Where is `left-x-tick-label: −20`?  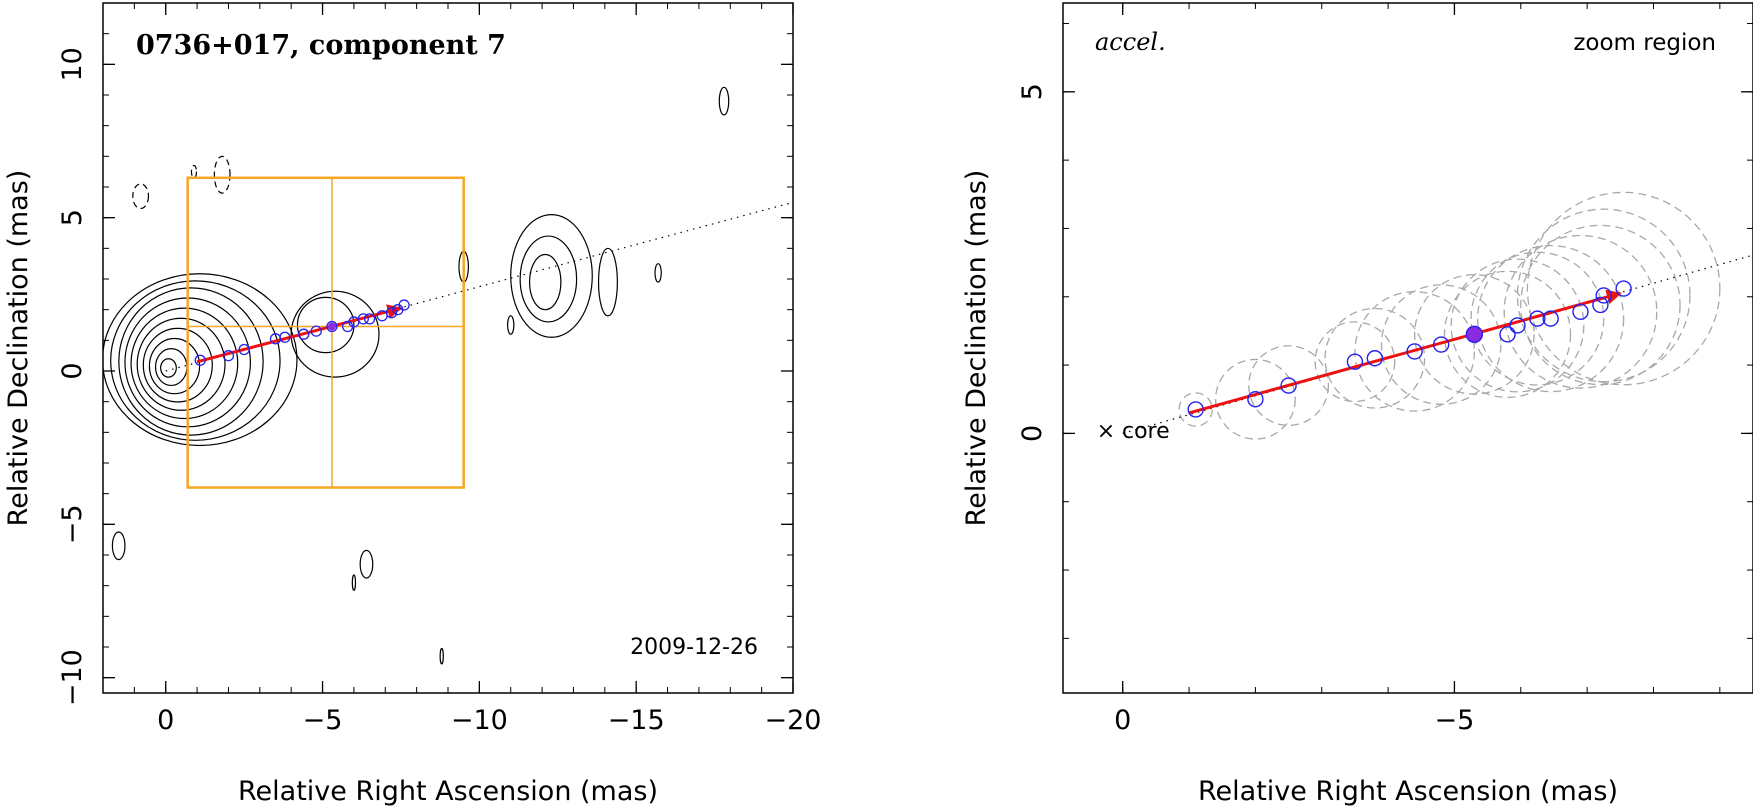
left-x-tick-label: −20 is located at coordinates (793, 720).